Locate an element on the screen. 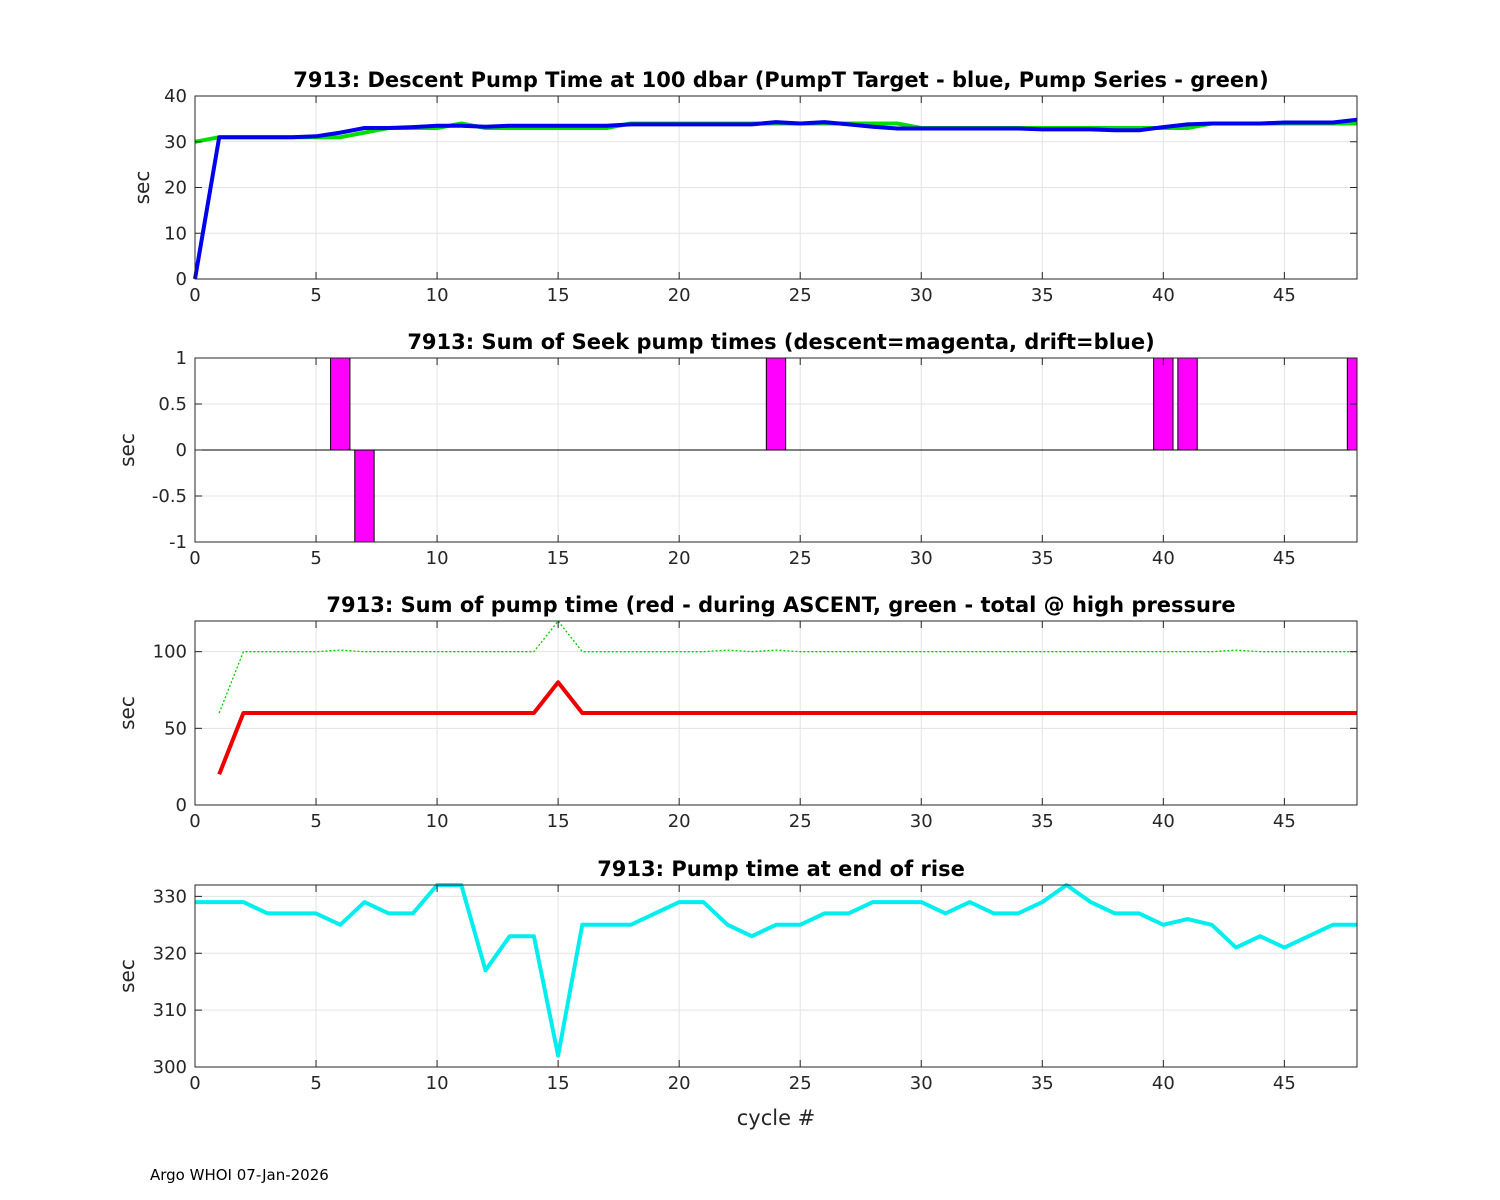 Image resolution: width=1500 pixels, height=1200 pixels. y-tick-label: 50 is located at coordinates (175, 728).